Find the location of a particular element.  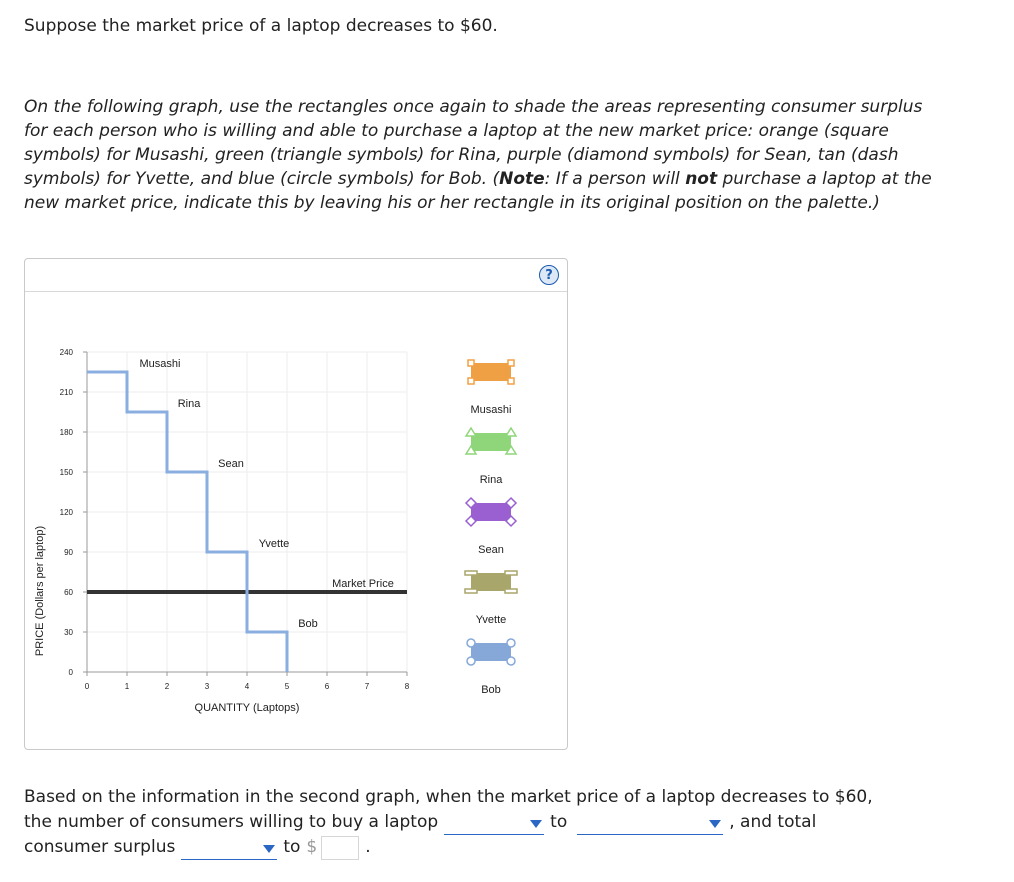

palette-label-rina: Rina is located at coordinates (492, 480).